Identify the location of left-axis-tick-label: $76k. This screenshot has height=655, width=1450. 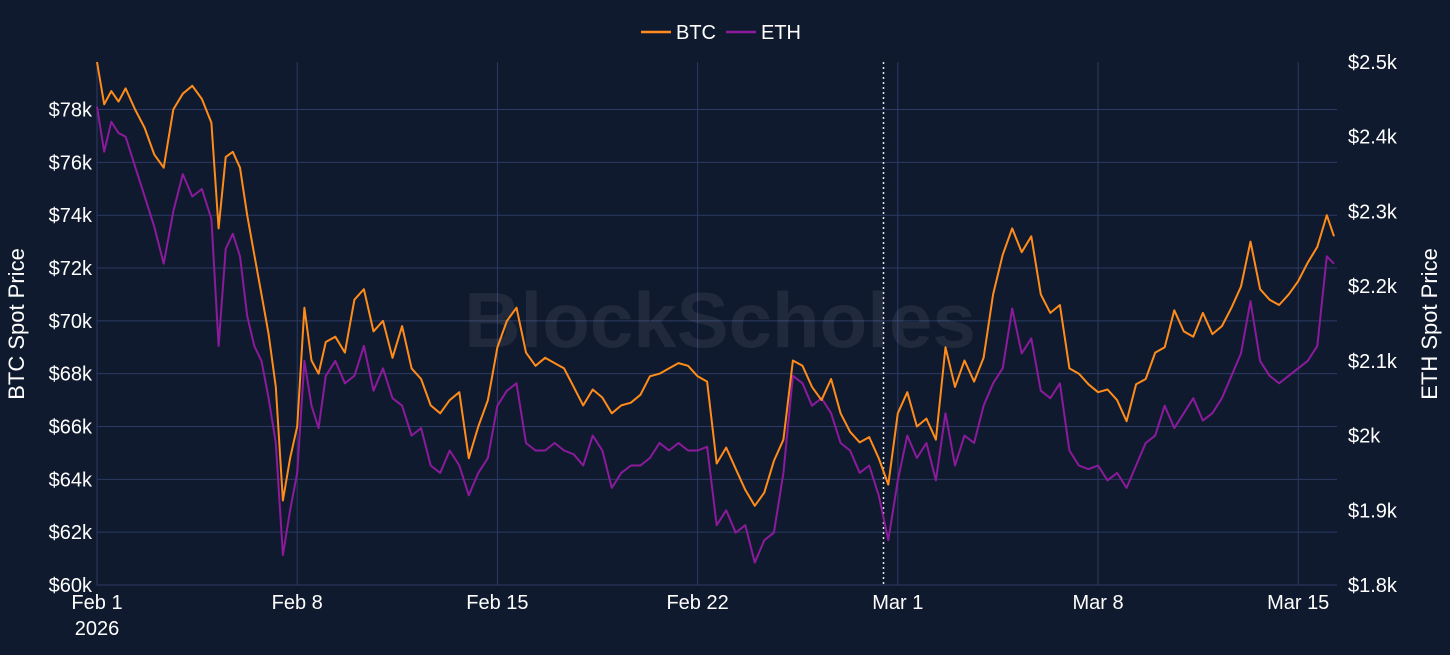
(71, 163).